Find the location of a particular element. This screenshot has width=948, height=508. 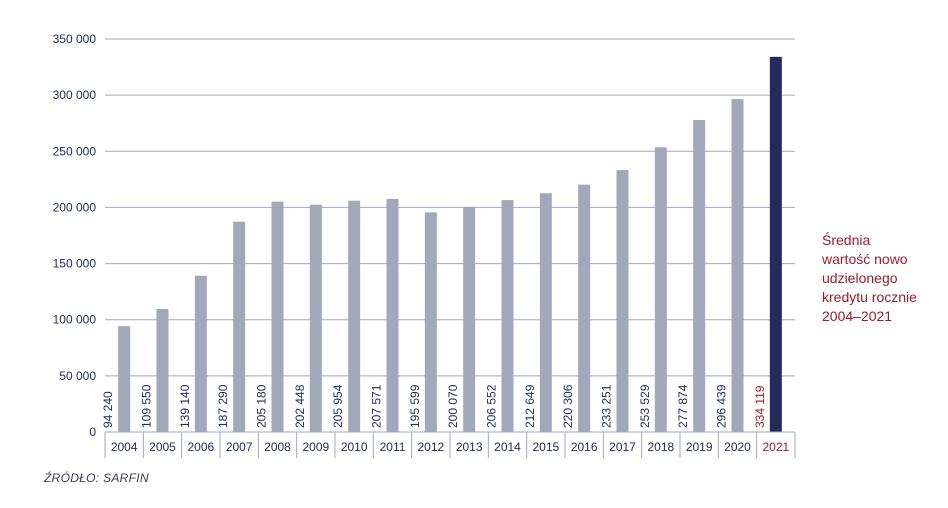

bar-2007 is located at coordinates (239, 326).